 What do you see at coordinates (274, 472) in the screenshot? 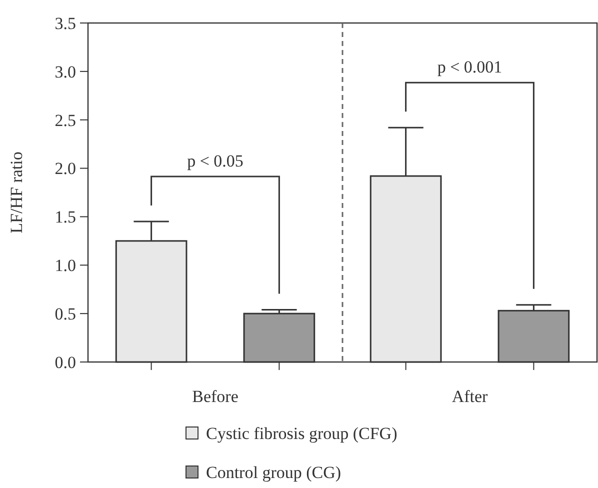
I see `legend-label: Control group (CG)` at bounding box center [274, 472].